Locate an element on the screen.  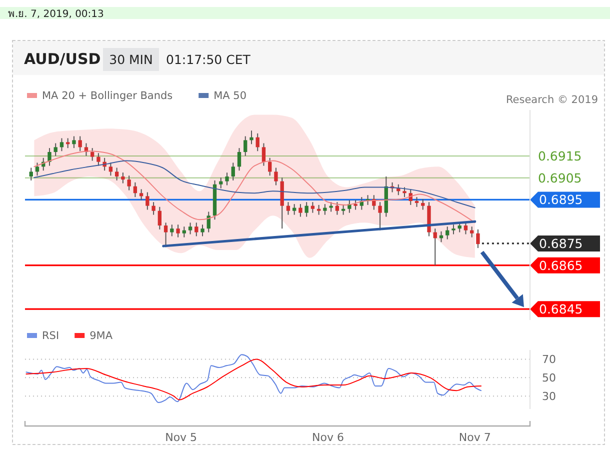
ref-line-label: 0.6905 is located at coordinates (560, 178).